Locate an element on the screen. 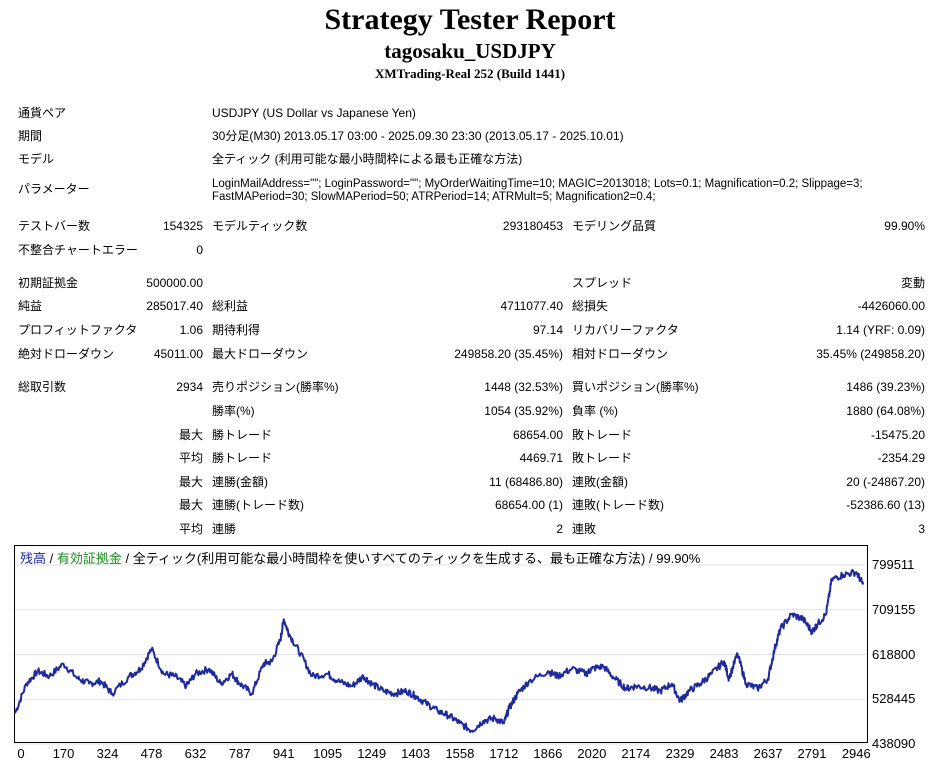 Image resolution: width=940 pixels, height=764 pixels. x-tick-label: 2791 is located at coordinates (812, 753).